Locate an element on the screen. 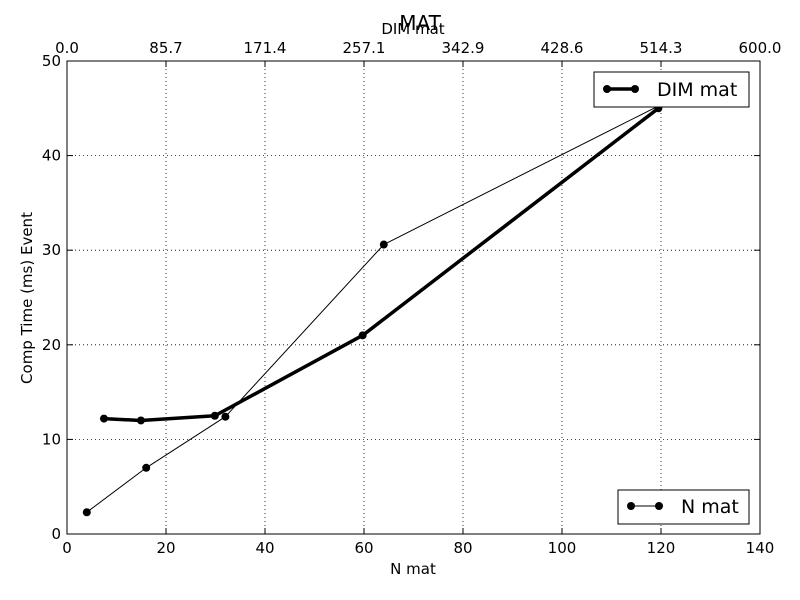 This screenshot has height=600, width=800. legend-n-mat: N mat is located at coordinates (683, 507).